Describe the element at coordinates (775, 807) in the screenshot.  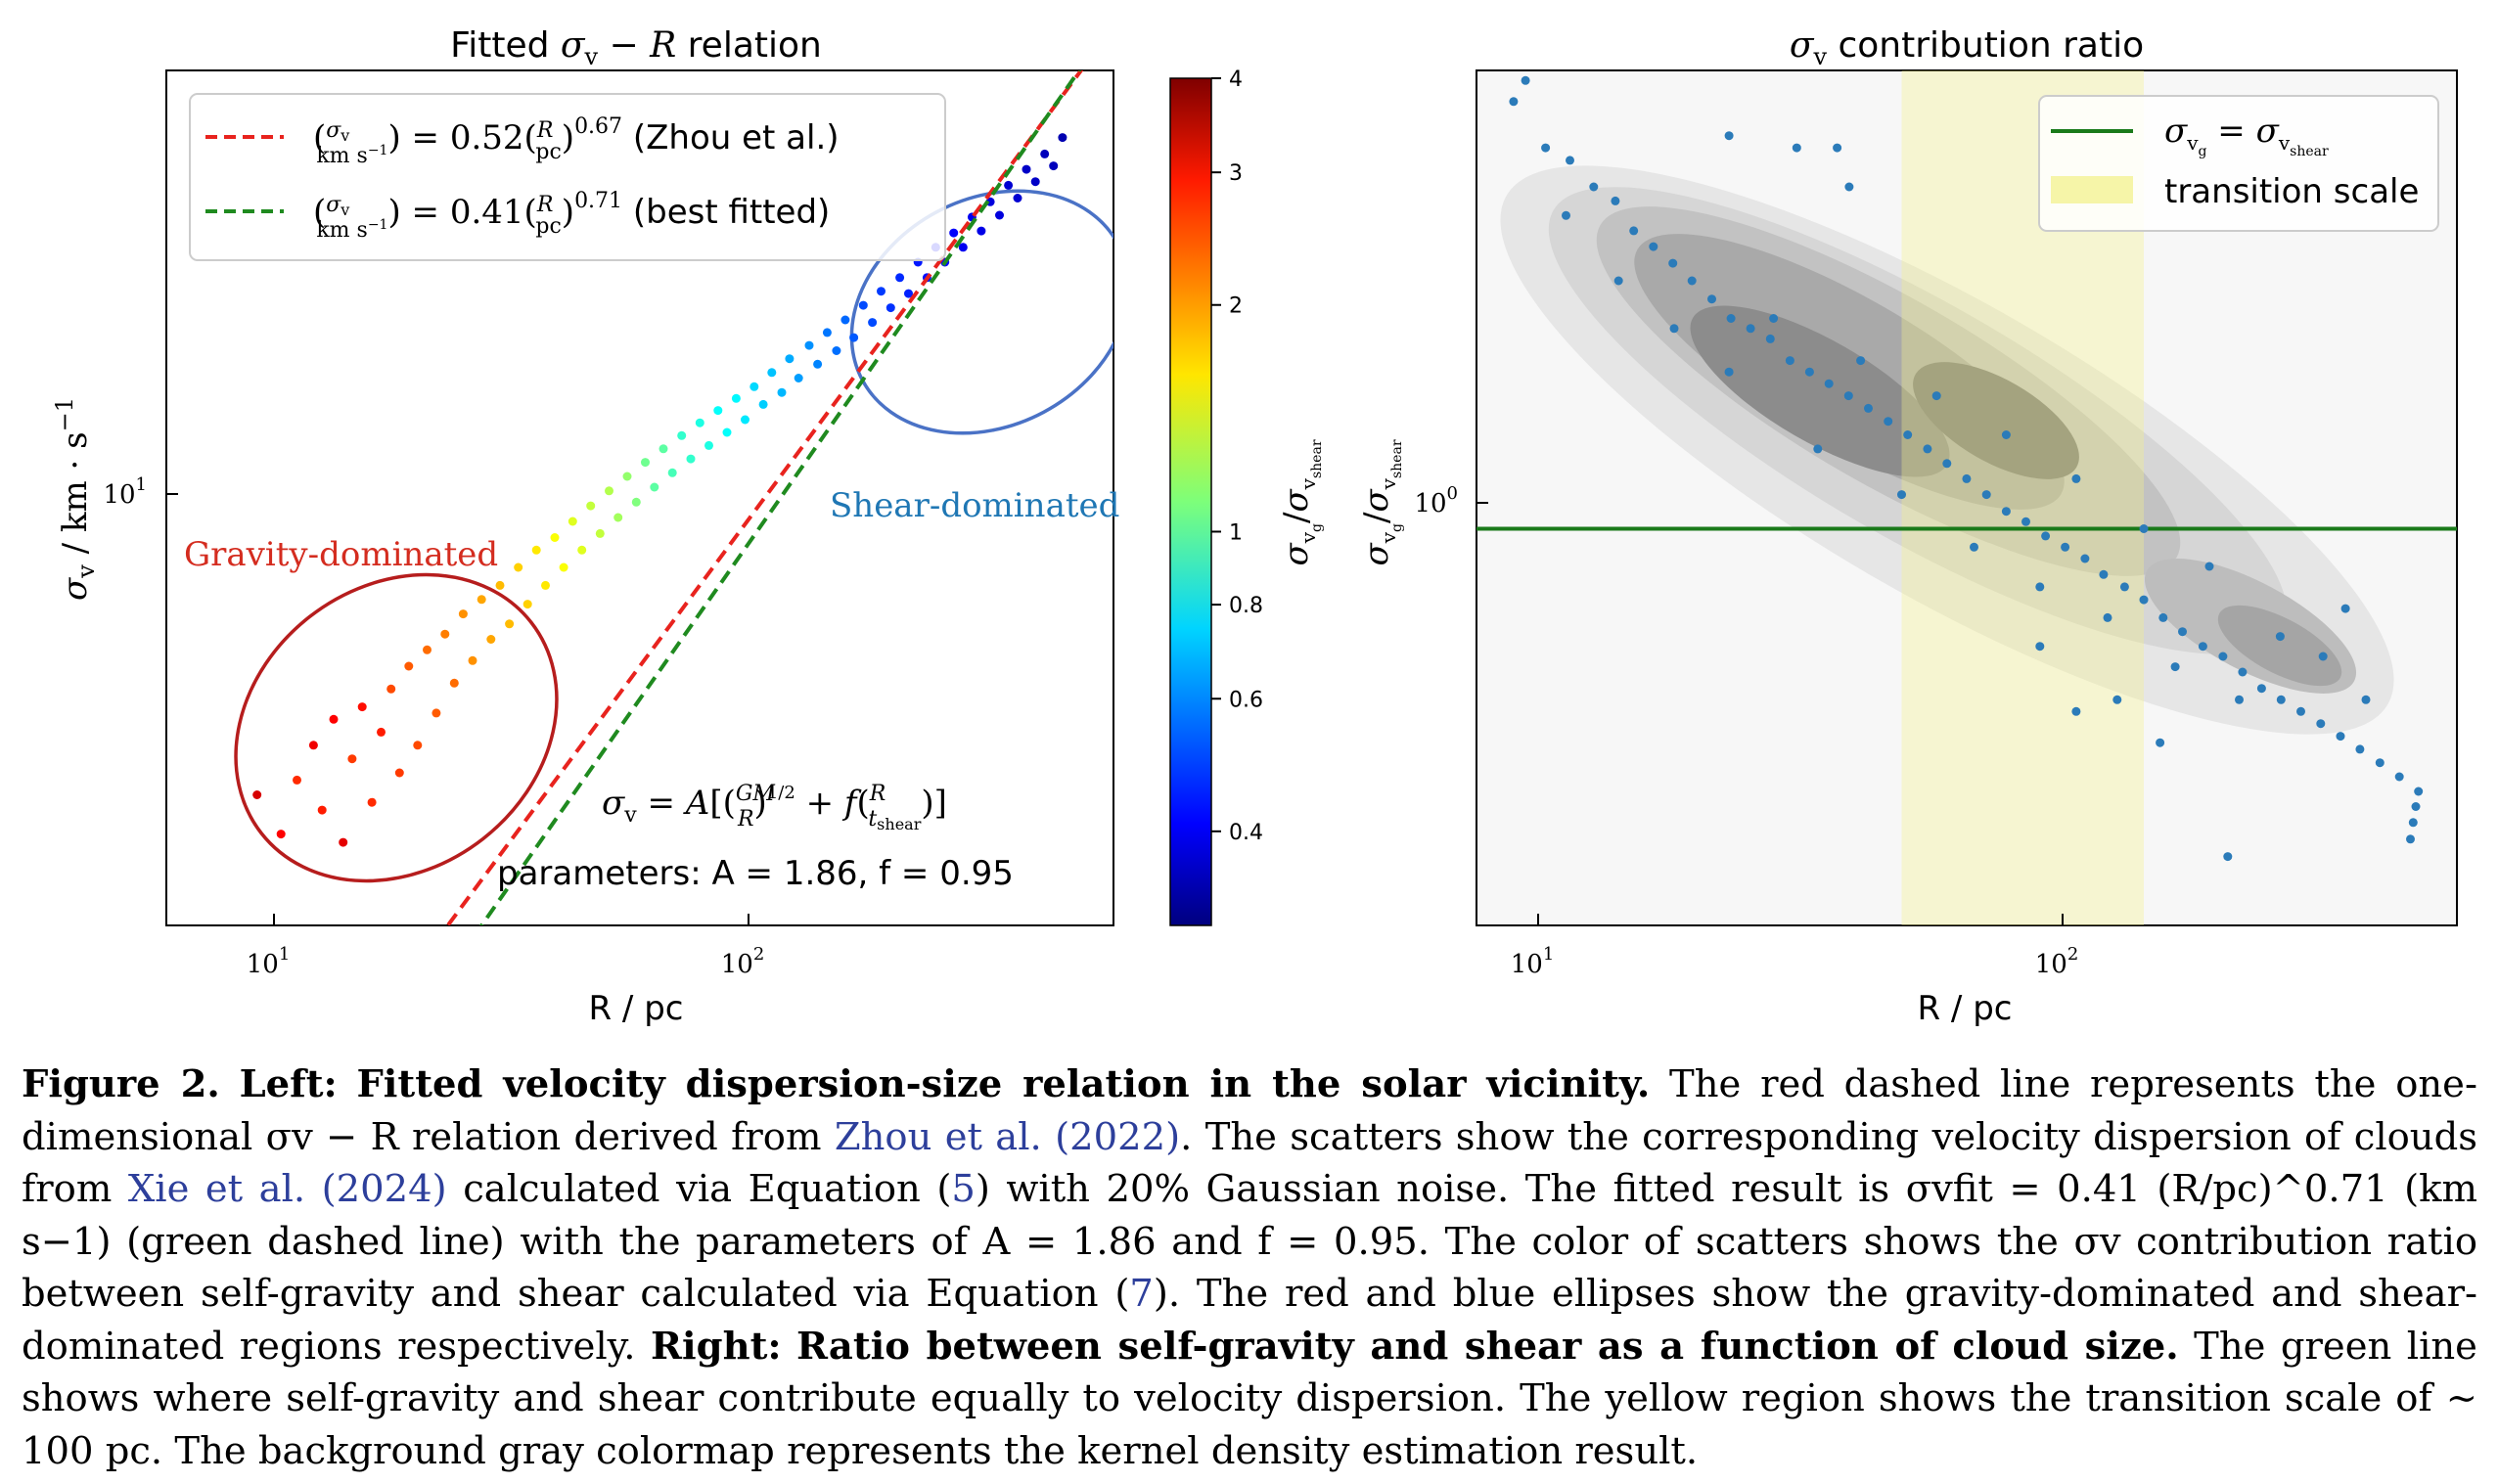
I see `model-formula: σv = A[(GM R)1/2 + f(R tshear)]` at that location.